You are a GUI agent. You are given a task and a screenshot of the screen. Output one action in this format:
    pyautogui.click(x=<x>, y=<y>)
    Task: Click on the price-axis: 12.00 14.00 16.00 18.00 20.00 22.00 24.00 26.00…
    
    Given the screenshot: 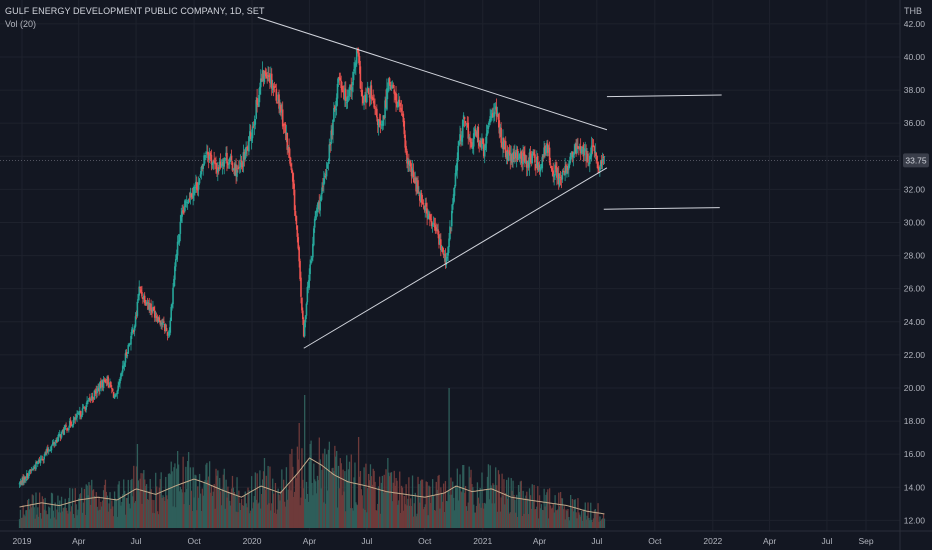 What is the action you would take?
    pyautogui.click(x=916, y=272)
    